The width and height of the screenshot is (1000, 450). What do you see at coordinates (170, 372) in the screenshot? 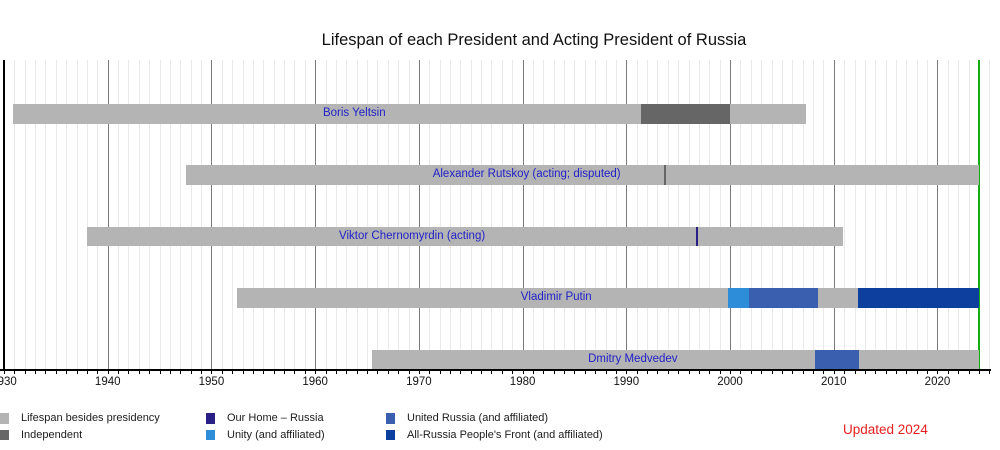
I see `axis-tick-1946` at bounding box center [170, 372].